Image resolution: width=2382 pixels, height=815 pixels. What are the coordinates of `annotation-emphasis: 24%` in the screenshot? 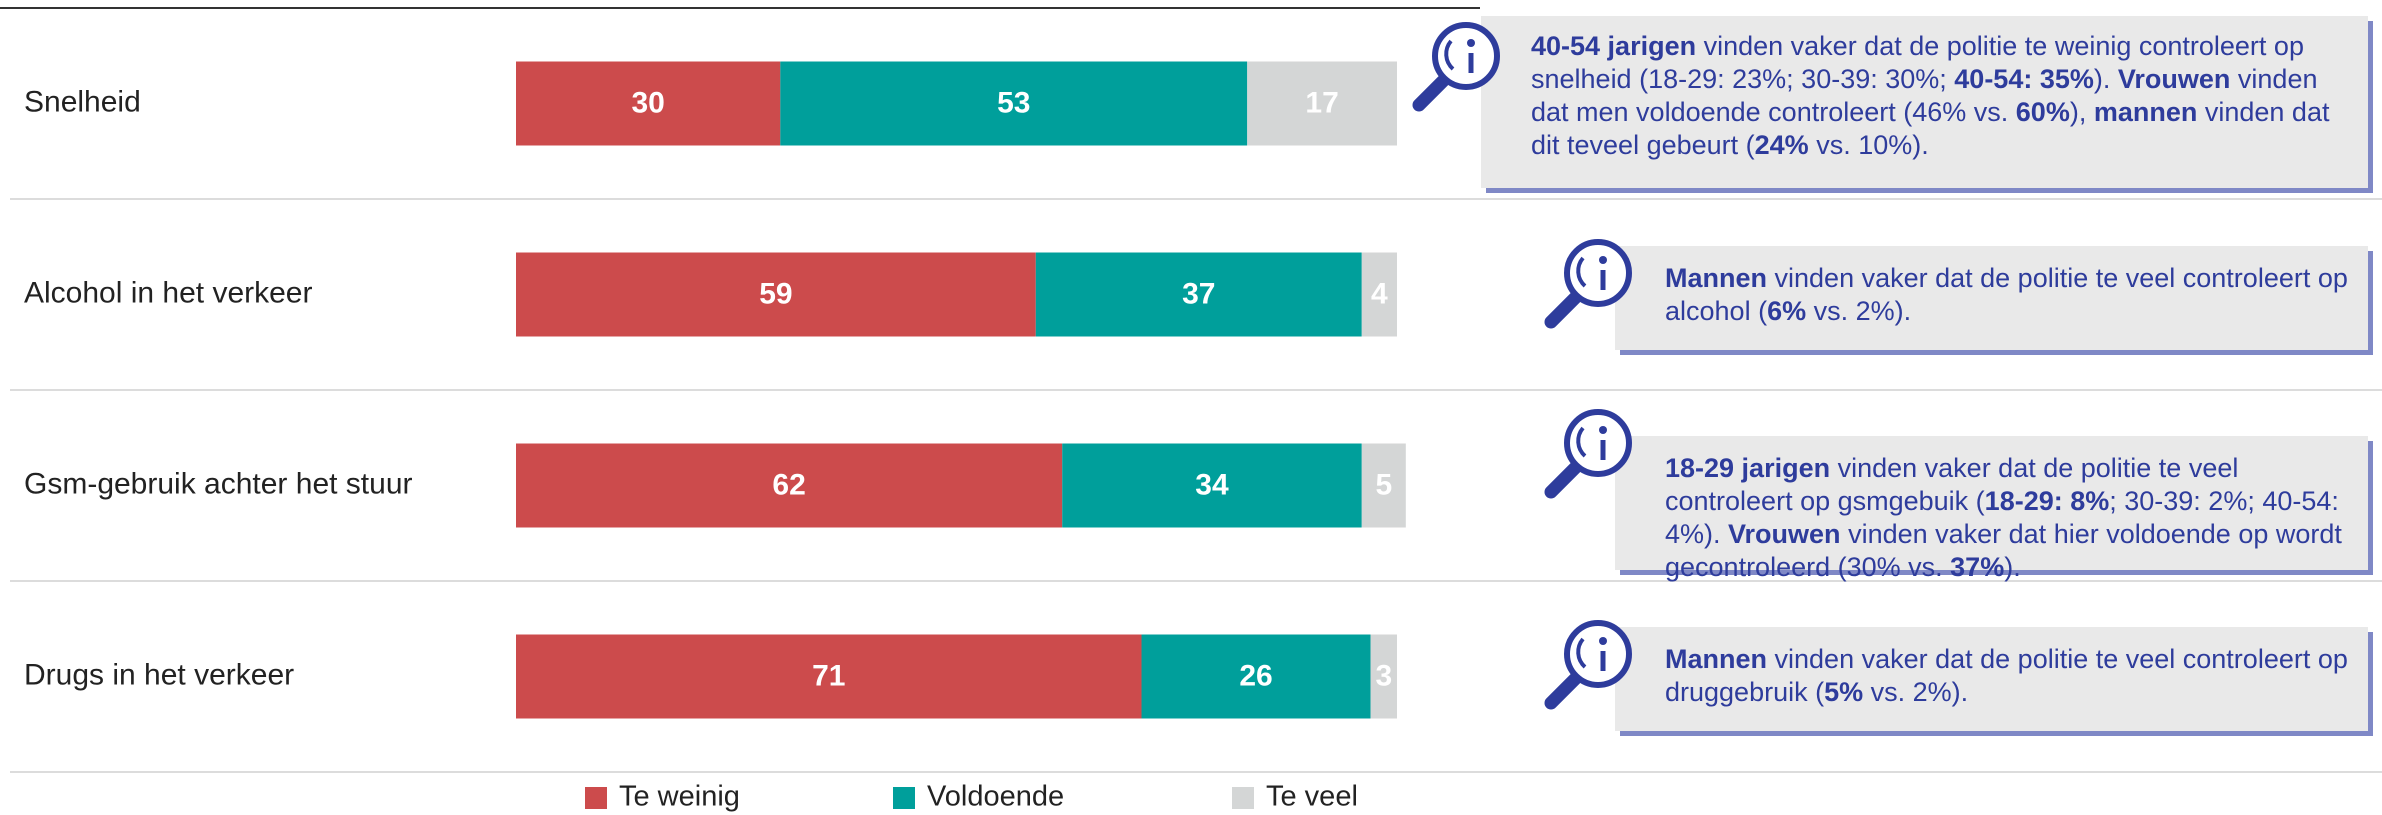 It's located at (1781, 145).